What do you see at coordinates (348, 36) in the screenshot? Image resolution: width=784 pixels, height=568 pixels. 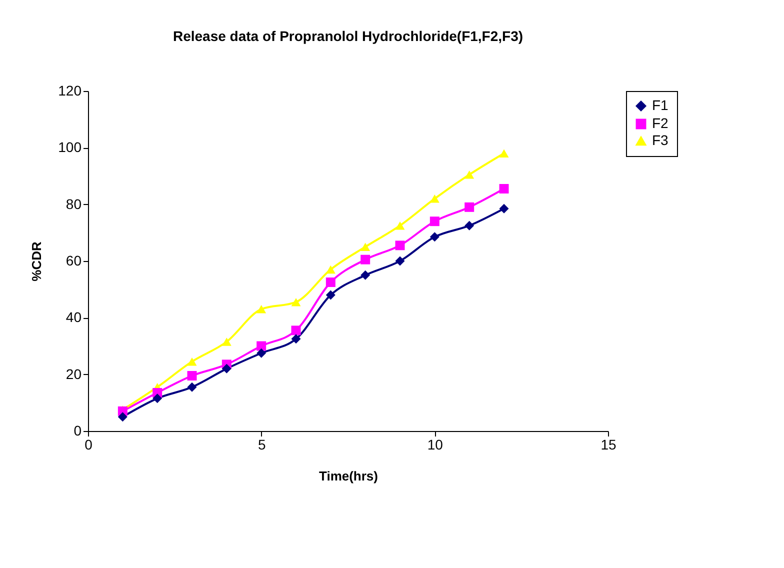 I see `chart-title: Release data of Propranolol Hydrochloride(F1,F2,F3)` at bounding box center [348, 36].